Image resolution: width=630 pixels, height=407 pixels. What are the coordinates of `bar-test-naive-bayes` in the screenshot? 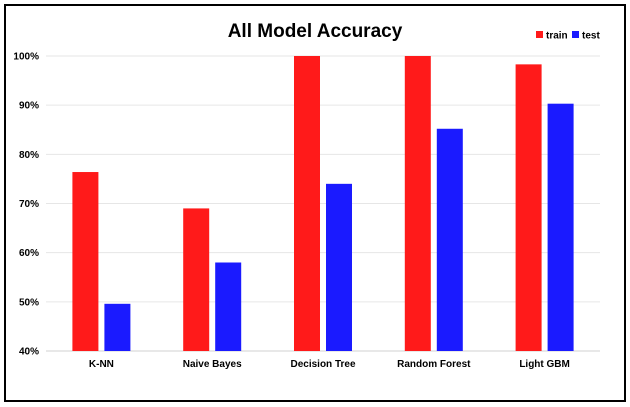 It's located at (228, 306).